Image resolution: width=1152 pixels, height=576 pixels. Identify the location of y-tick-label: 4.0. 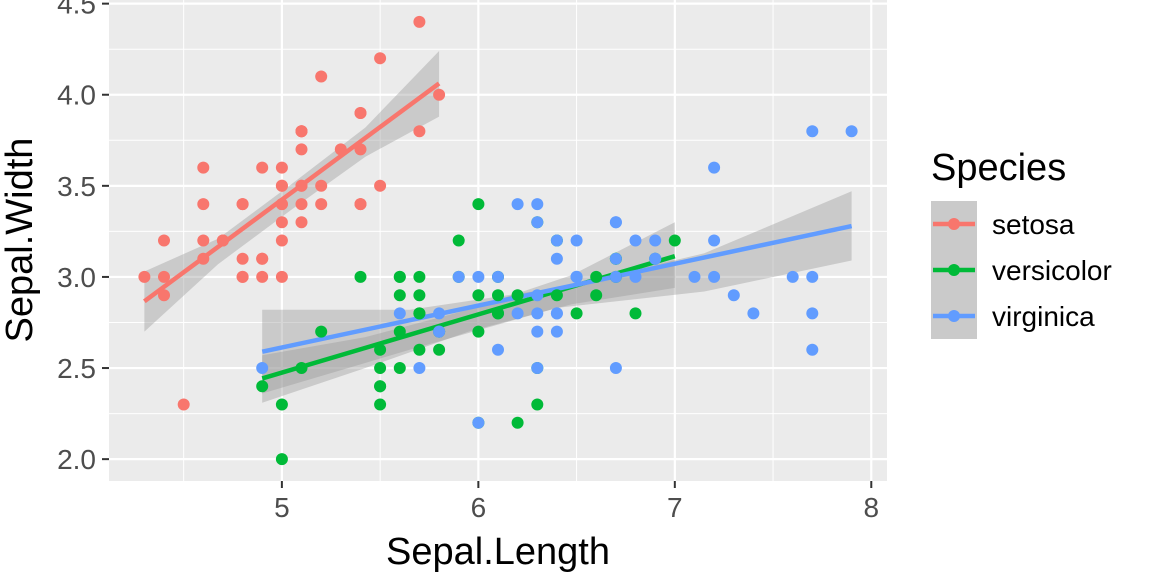
(76, 95).